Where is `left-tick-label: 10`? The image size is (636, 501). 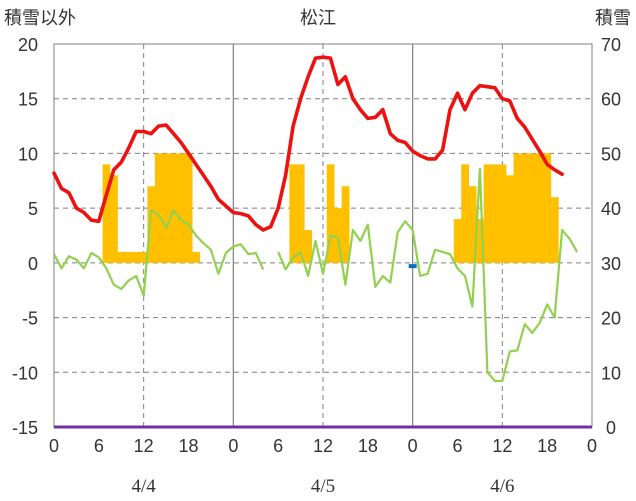
left-tick-label: 10 is located at coordinates (28, 154).